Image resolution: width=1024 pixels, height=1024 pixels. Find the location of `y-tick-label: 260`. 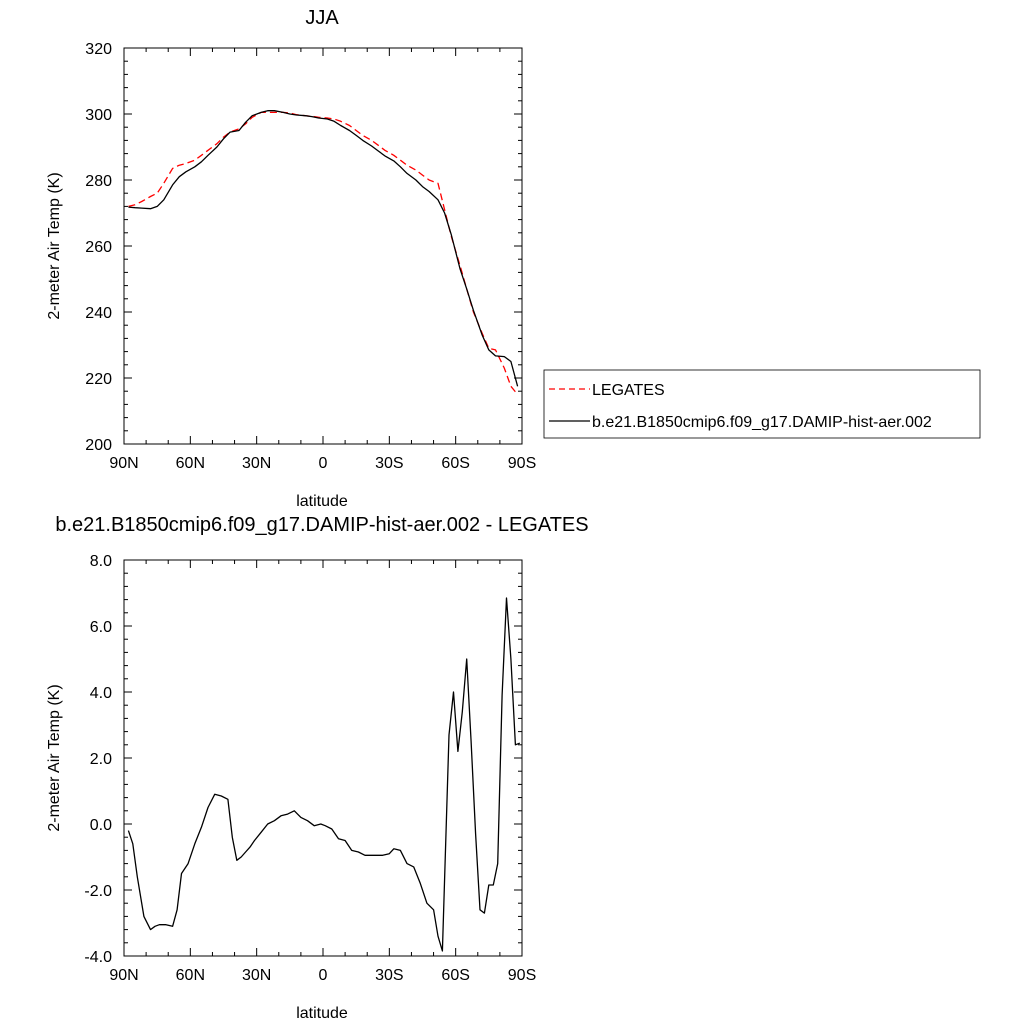

y-tick-label: 260 is located at coordinates (98, 247).